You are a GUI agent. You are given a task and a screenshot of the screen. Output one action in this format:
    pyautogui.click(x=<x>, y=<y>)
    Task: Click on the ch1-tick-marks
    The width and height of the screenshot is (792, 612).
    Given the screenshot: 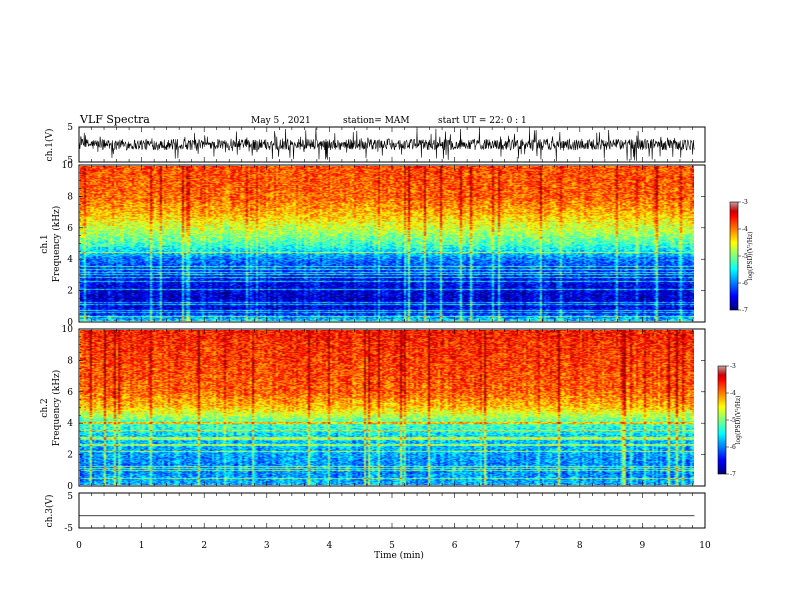 What is the action you would take?
    pyautogui.click(x=392, y=144)
    